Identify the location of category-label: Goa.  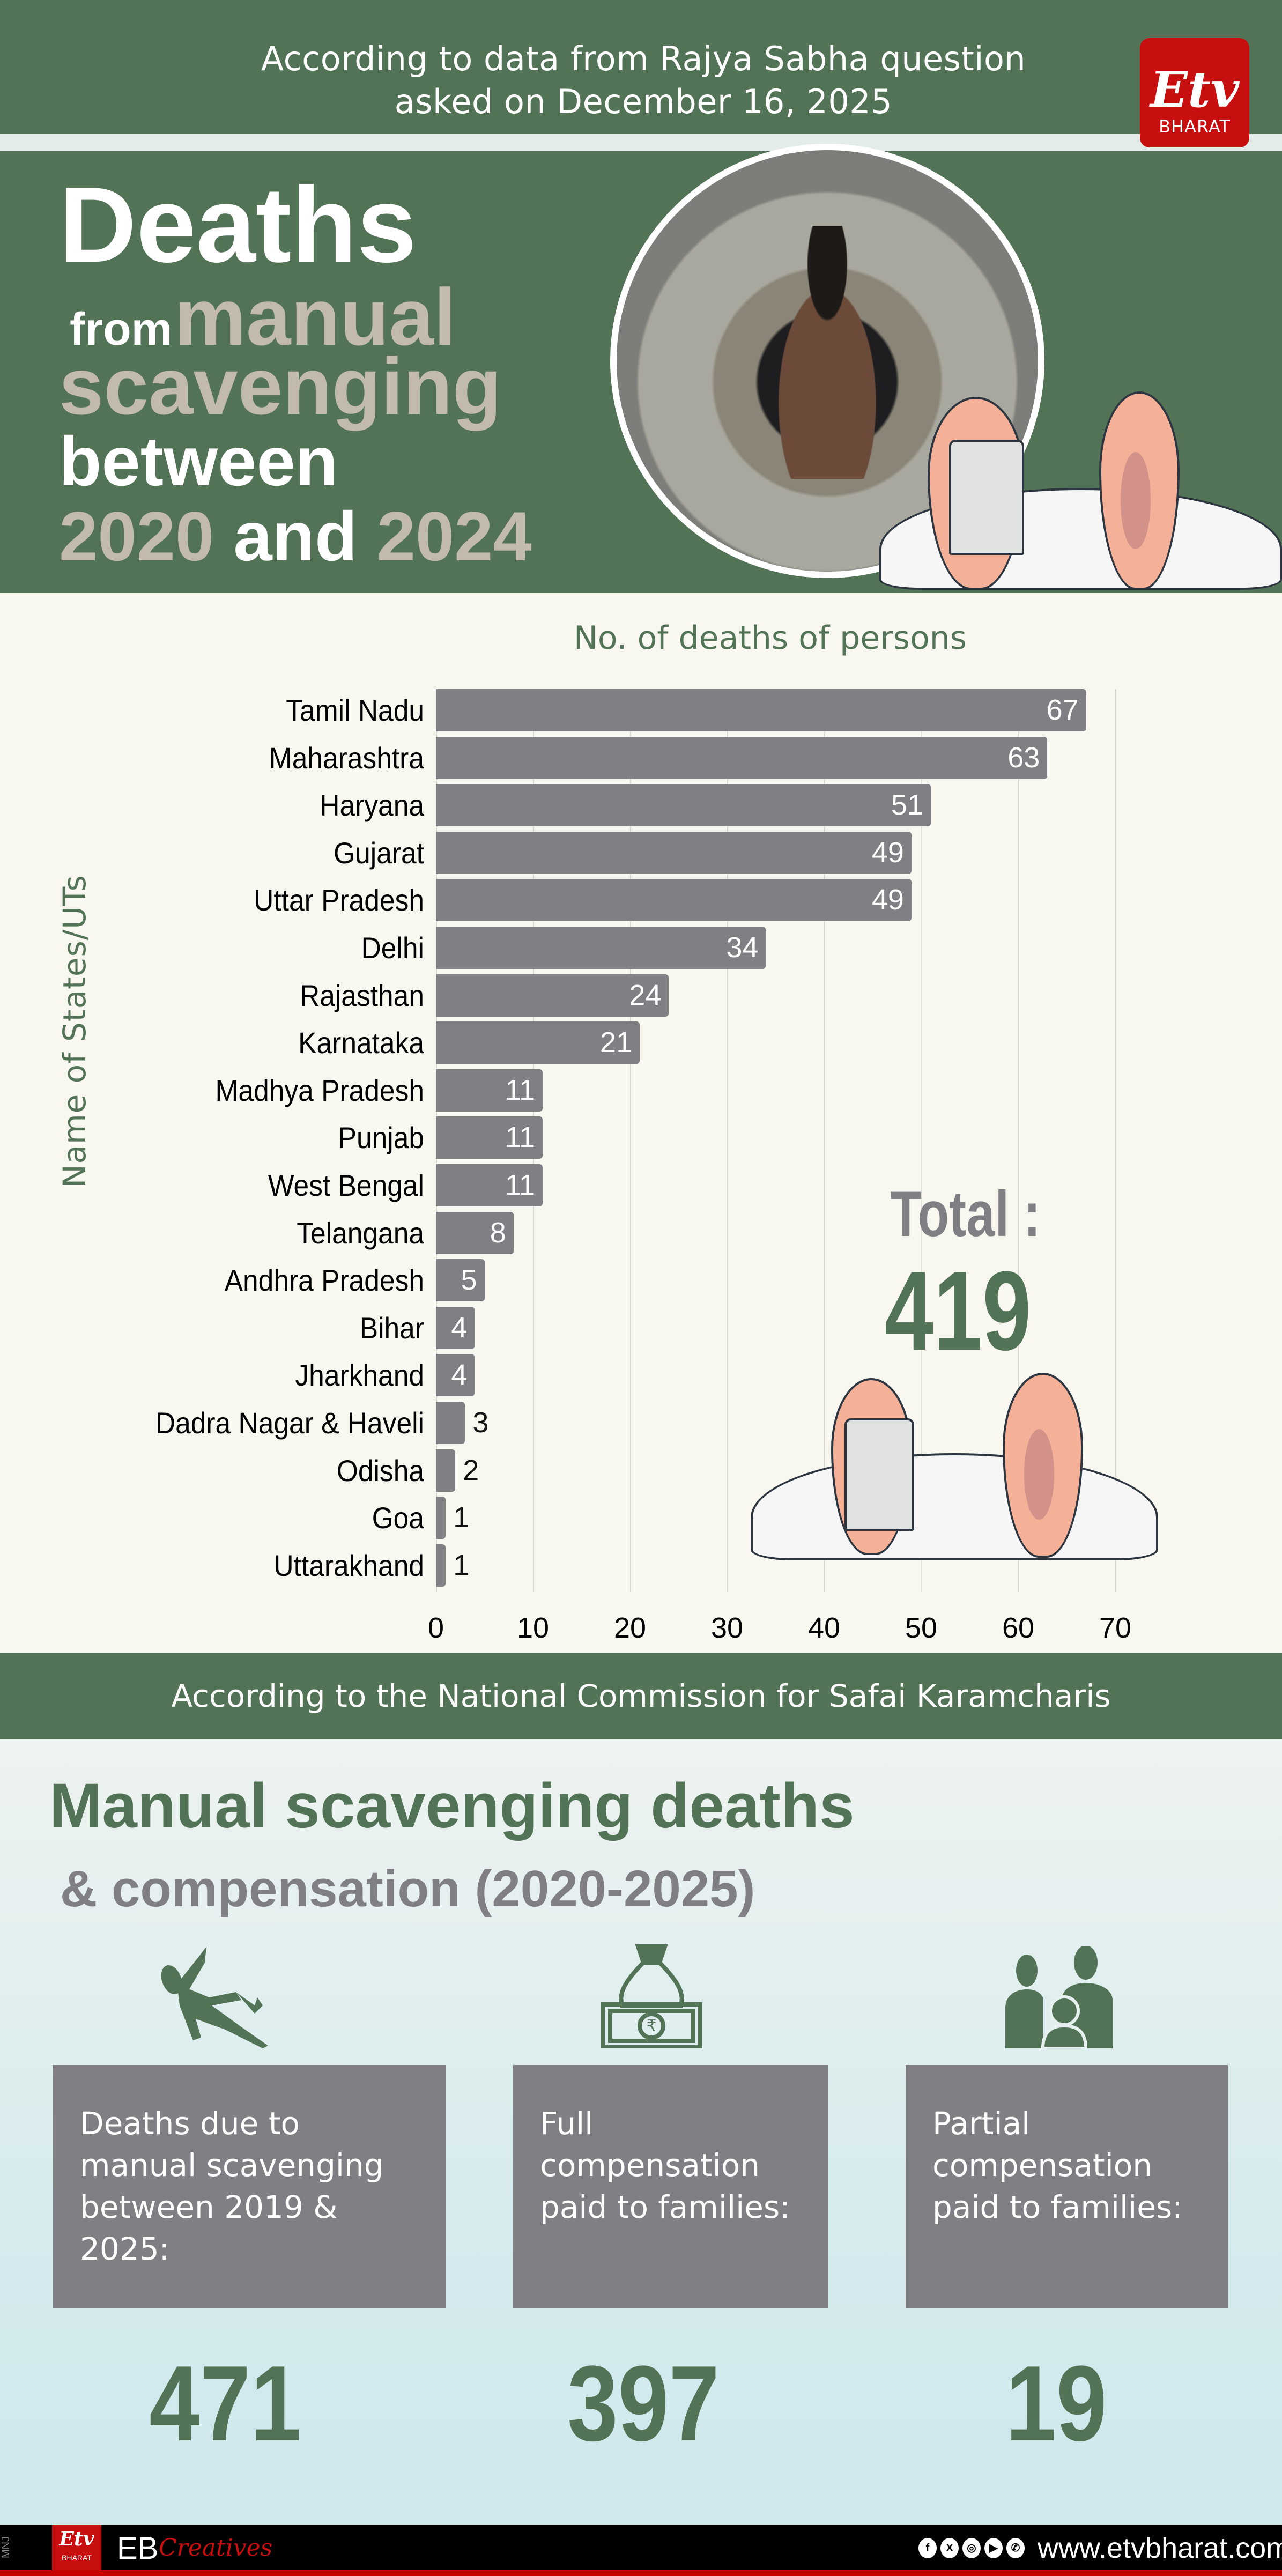
(398, 1518).